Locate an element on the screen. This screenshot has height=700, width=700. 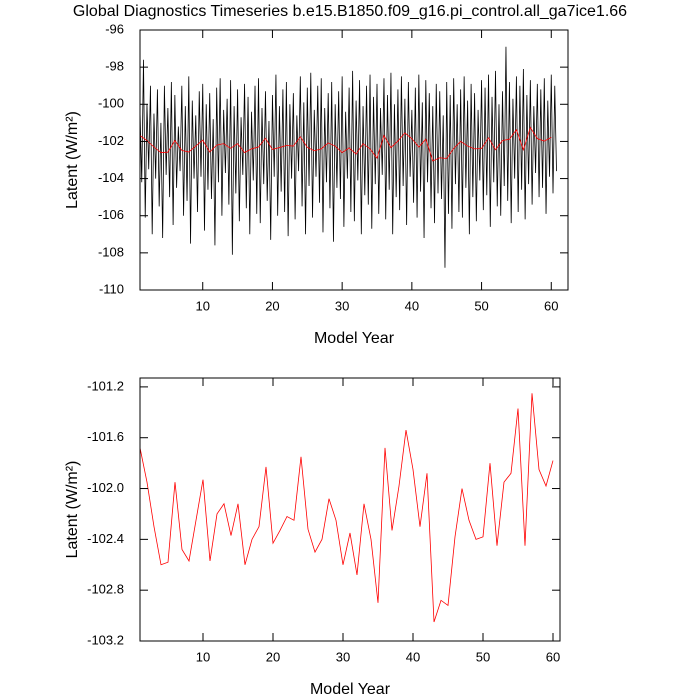
y-tick-label: -102.8 is located at coordinates (105, 589).